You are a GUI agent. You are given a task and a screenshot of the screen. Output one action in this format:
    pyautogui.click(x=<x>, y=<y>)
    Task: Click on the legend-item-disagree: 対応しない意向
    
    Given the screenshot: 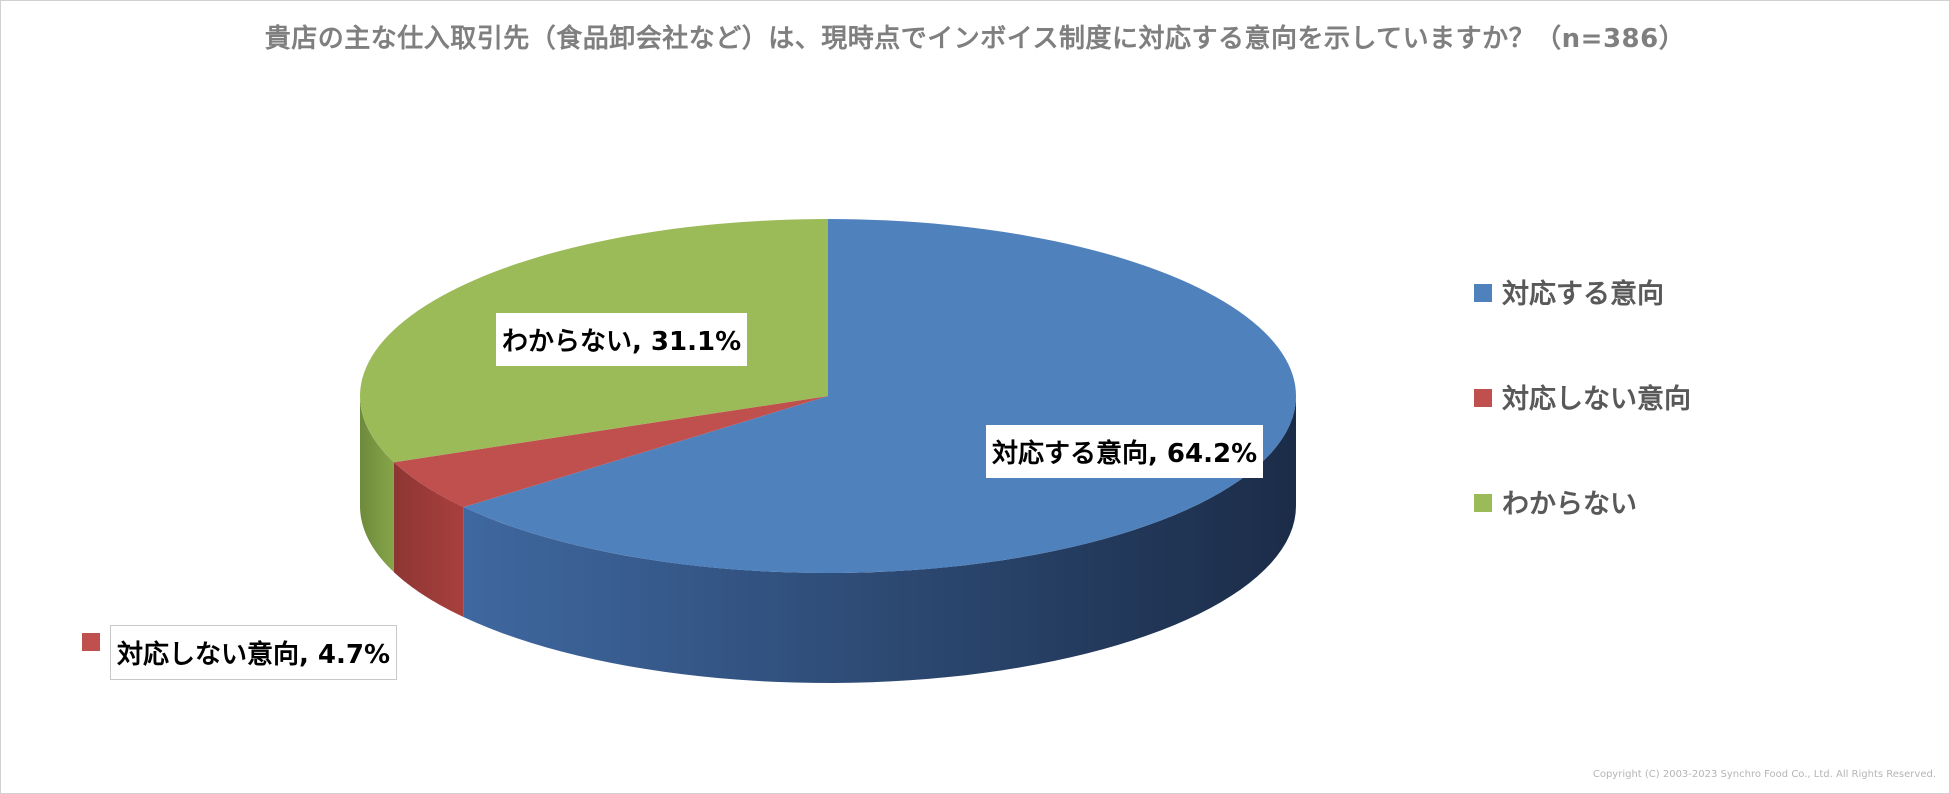 What is the action you would take?
    pyautogui.click(x=1582, y=429)
    